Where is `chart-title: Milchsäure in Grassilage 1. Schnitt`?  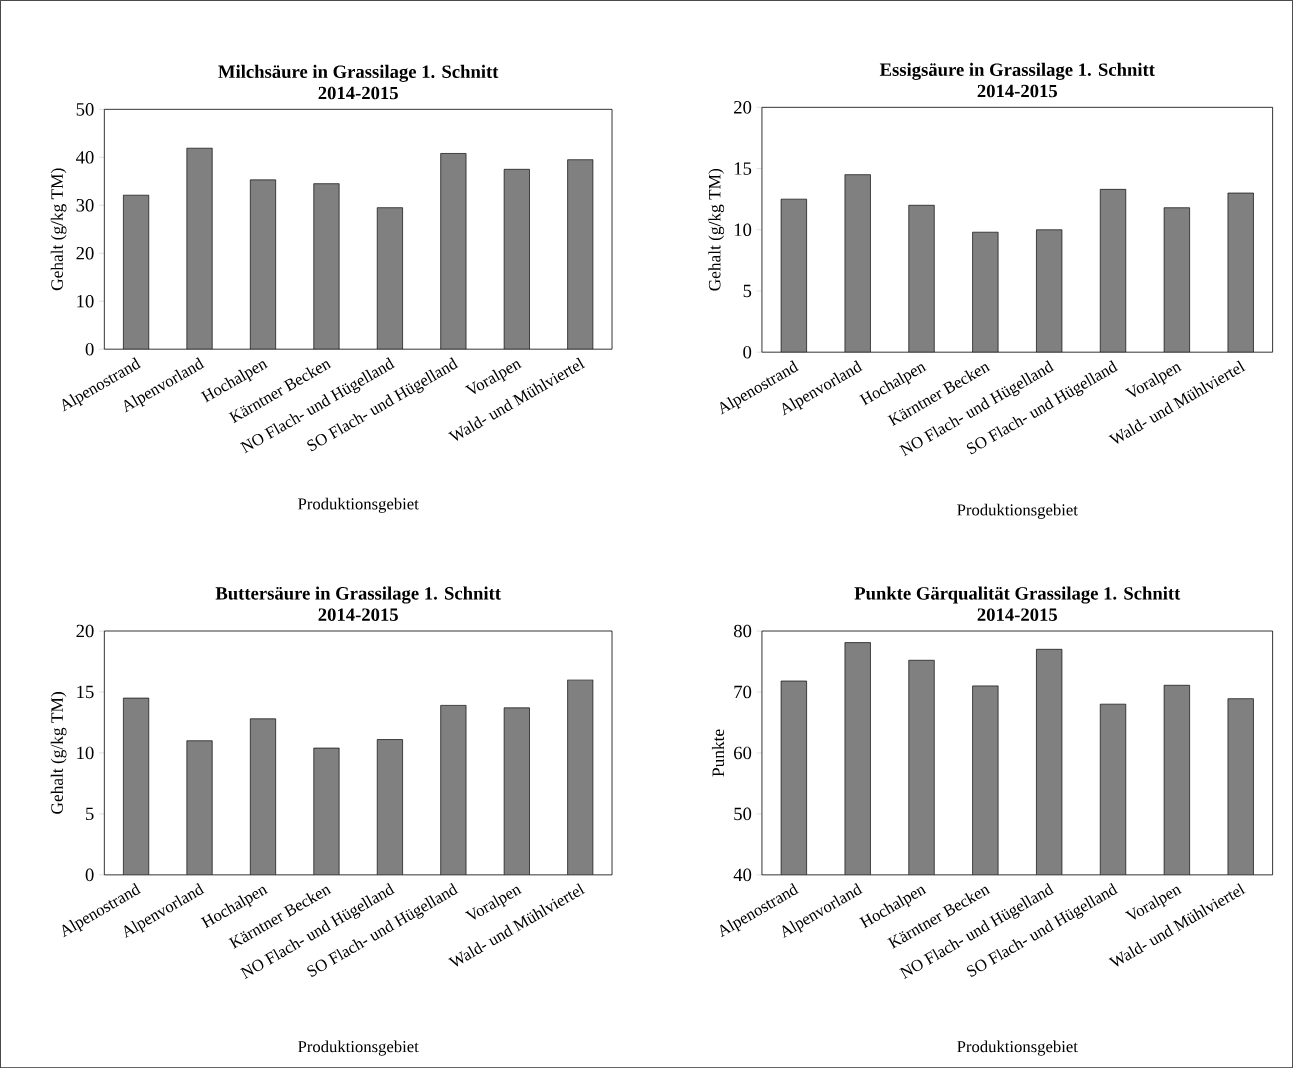 chart-title: Milchsäure in Grassilage 1. Schnitt is located at coordinates (358, 73).